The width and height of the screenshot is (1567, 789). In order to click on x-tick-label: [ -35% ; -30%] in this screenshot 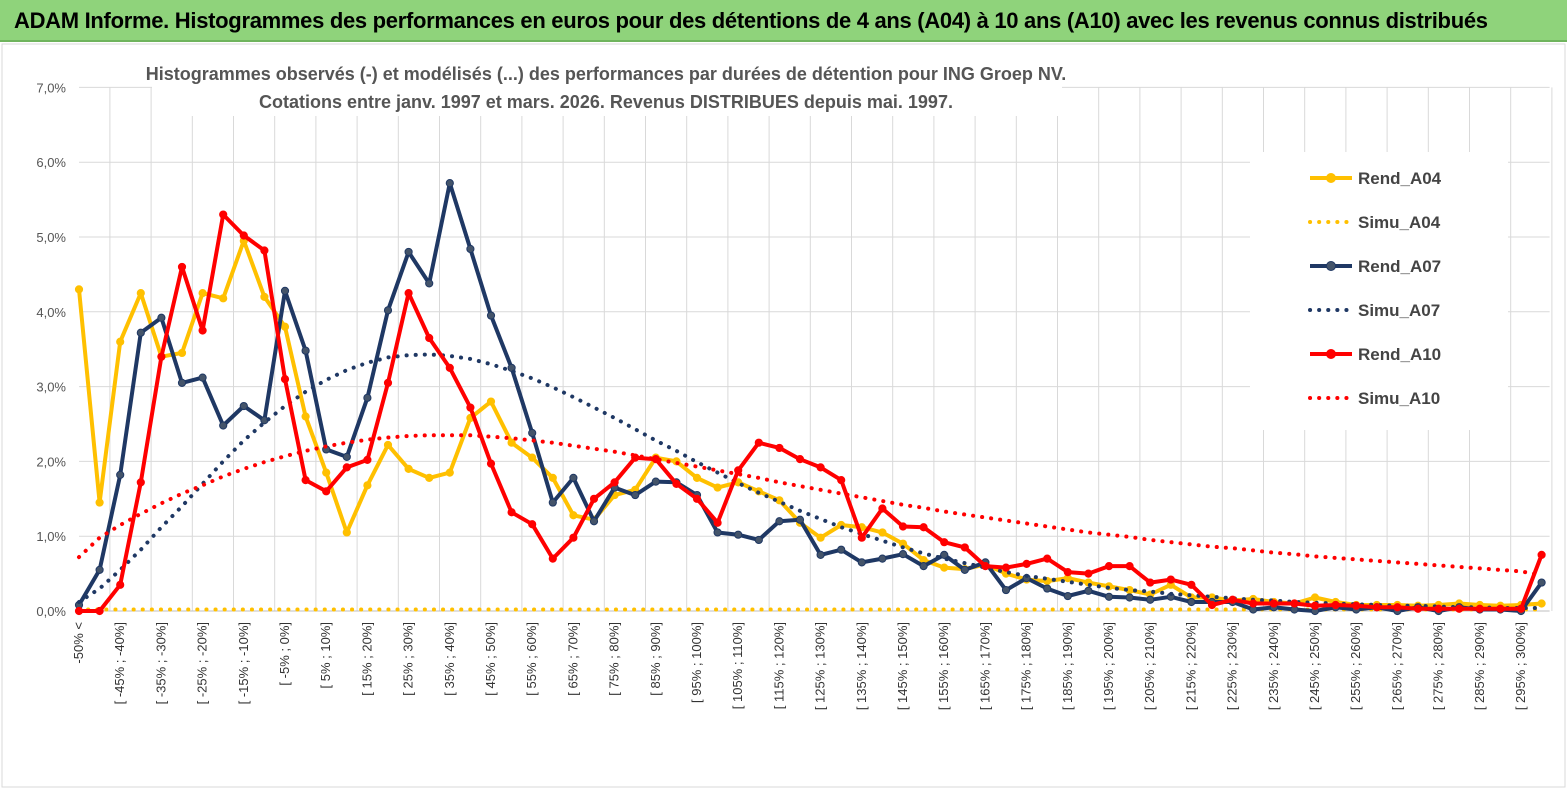, I will do `click(160, 663)`.